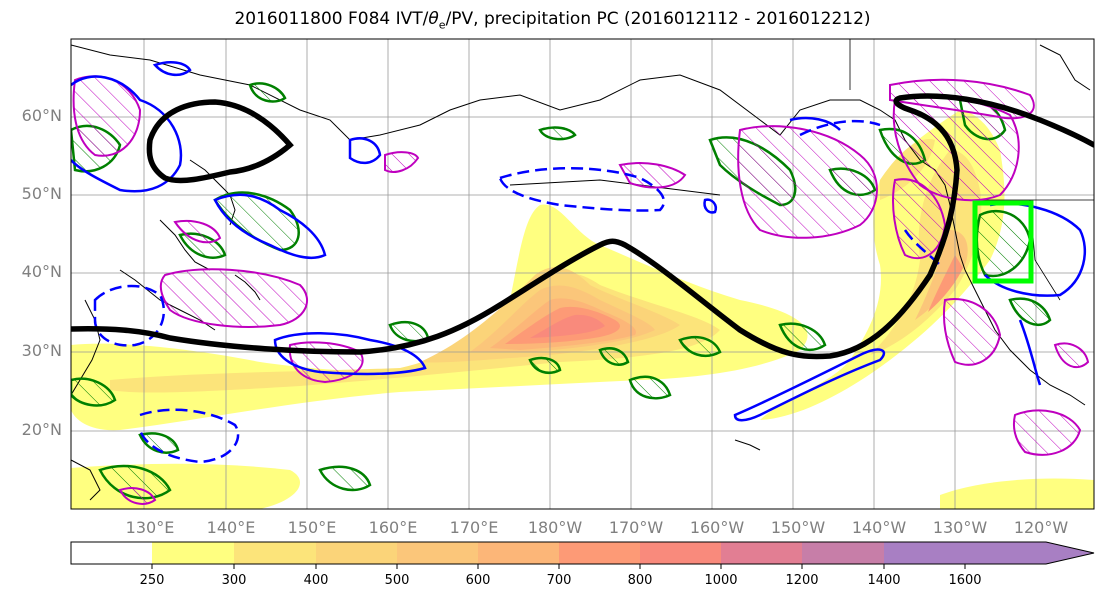  What do you see at coordinates (150, 527) in the screenshot?
I see `lon-label-130e: 130°E` at bounding box center [150, 527].